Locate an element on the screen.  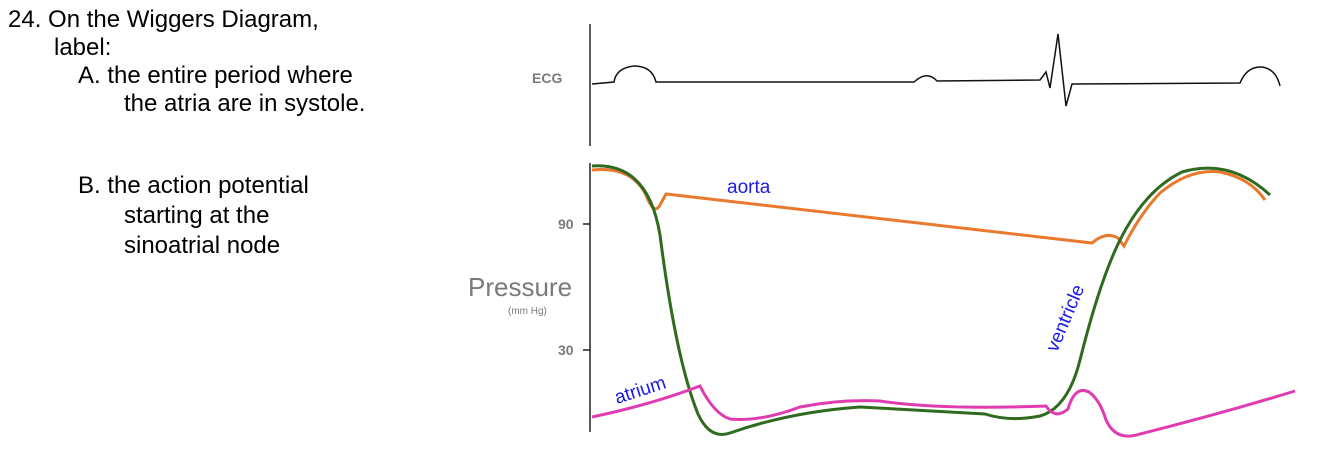
tick-label-30: 30 is located at coordinates (566, 350).